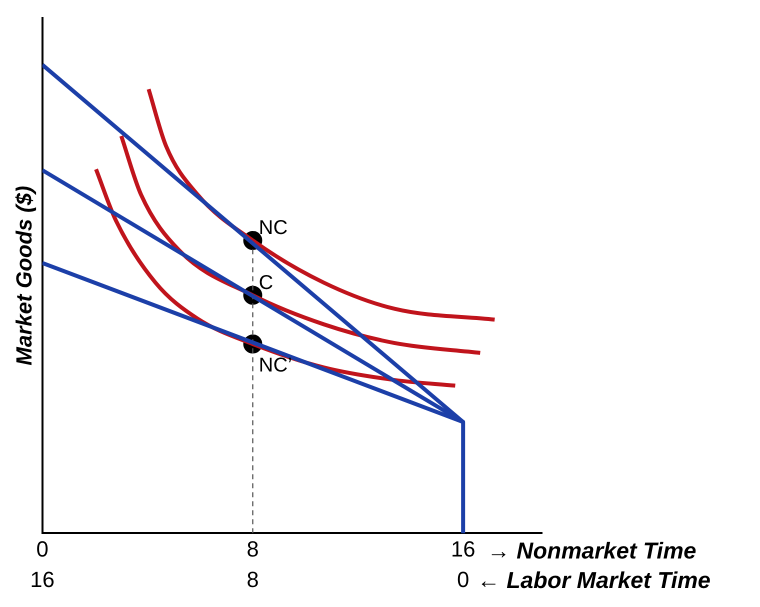 The height and width of the screenshot is (607, 760). Describe the element at coordinates (42, 579) in the screenshot. I see `x2-tick-label: 16` at that location.